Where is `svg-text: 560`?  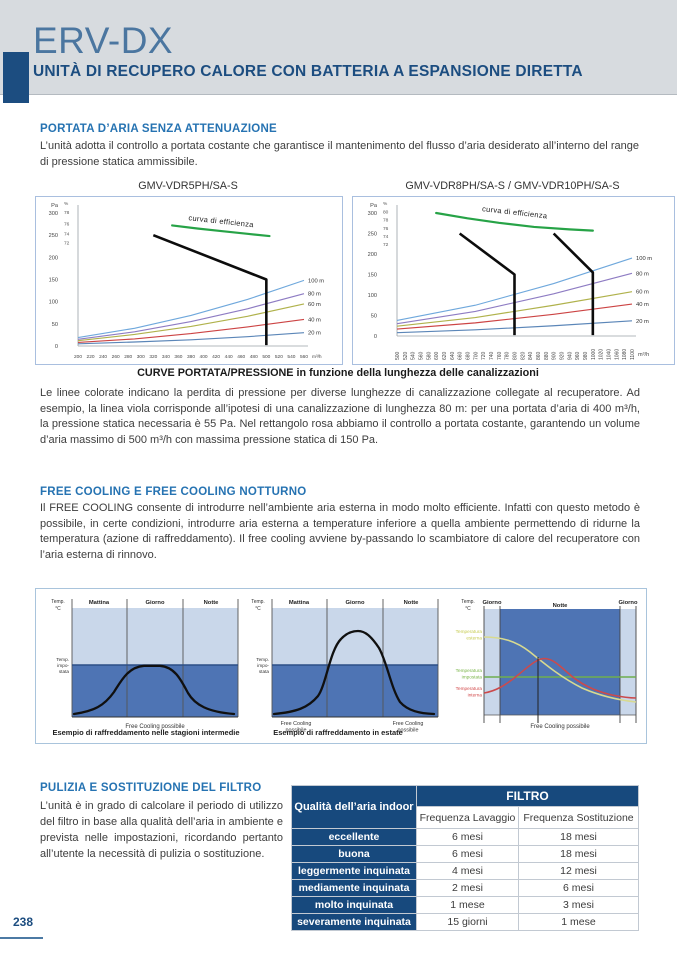 svg-text: 560 is located at coordinates (304, 357).